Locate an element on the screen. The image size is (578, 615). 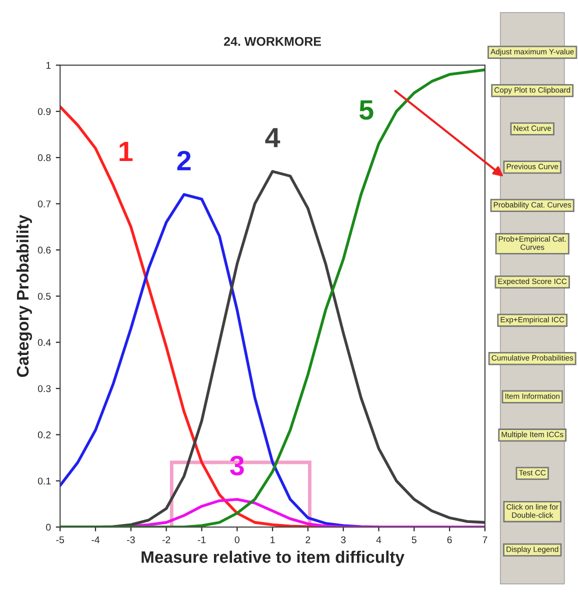
series-label: 5 is located at coordinates (366, 110).